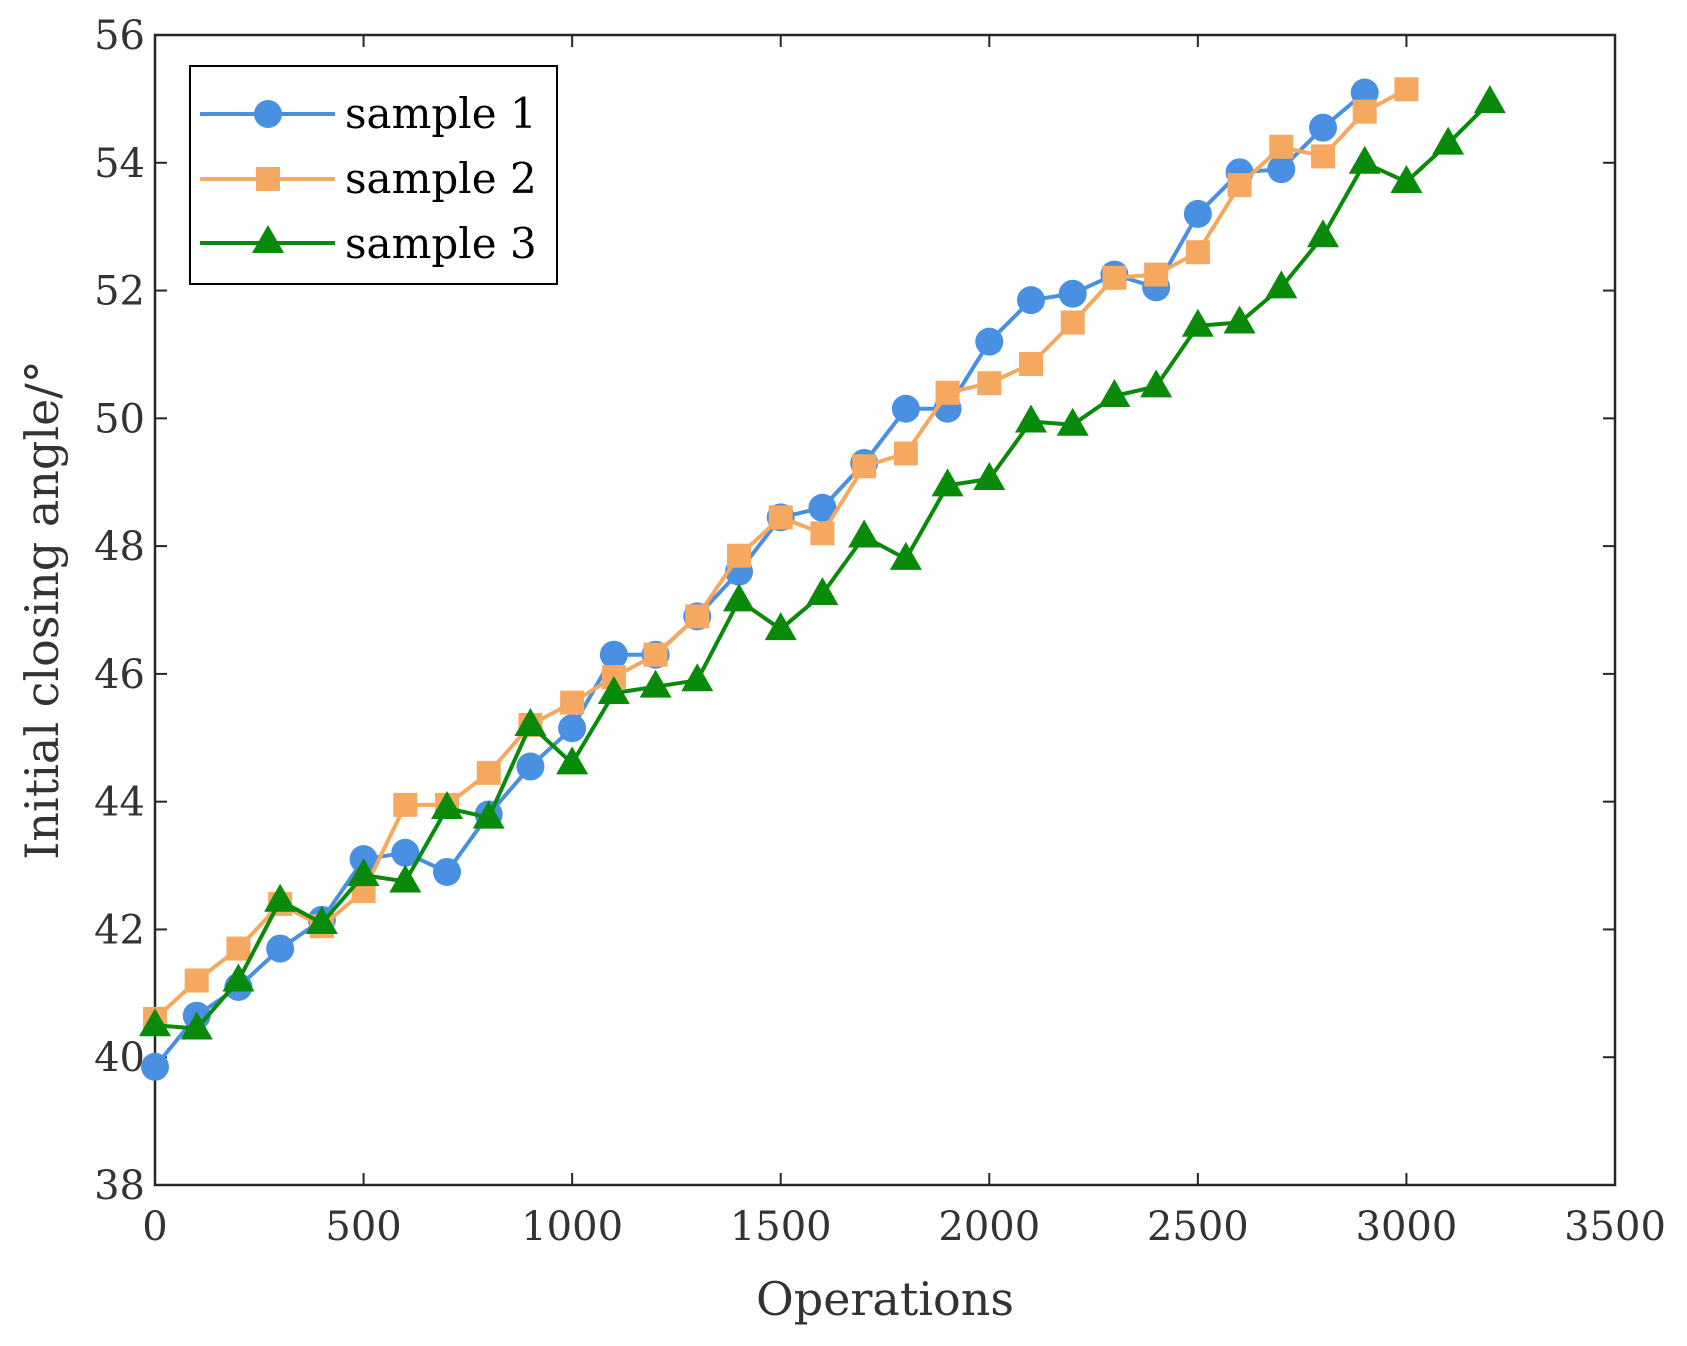  Describe the element at coordinates (154, 1227) in the screenshot. I see `x-tick-label: 0` at that location.